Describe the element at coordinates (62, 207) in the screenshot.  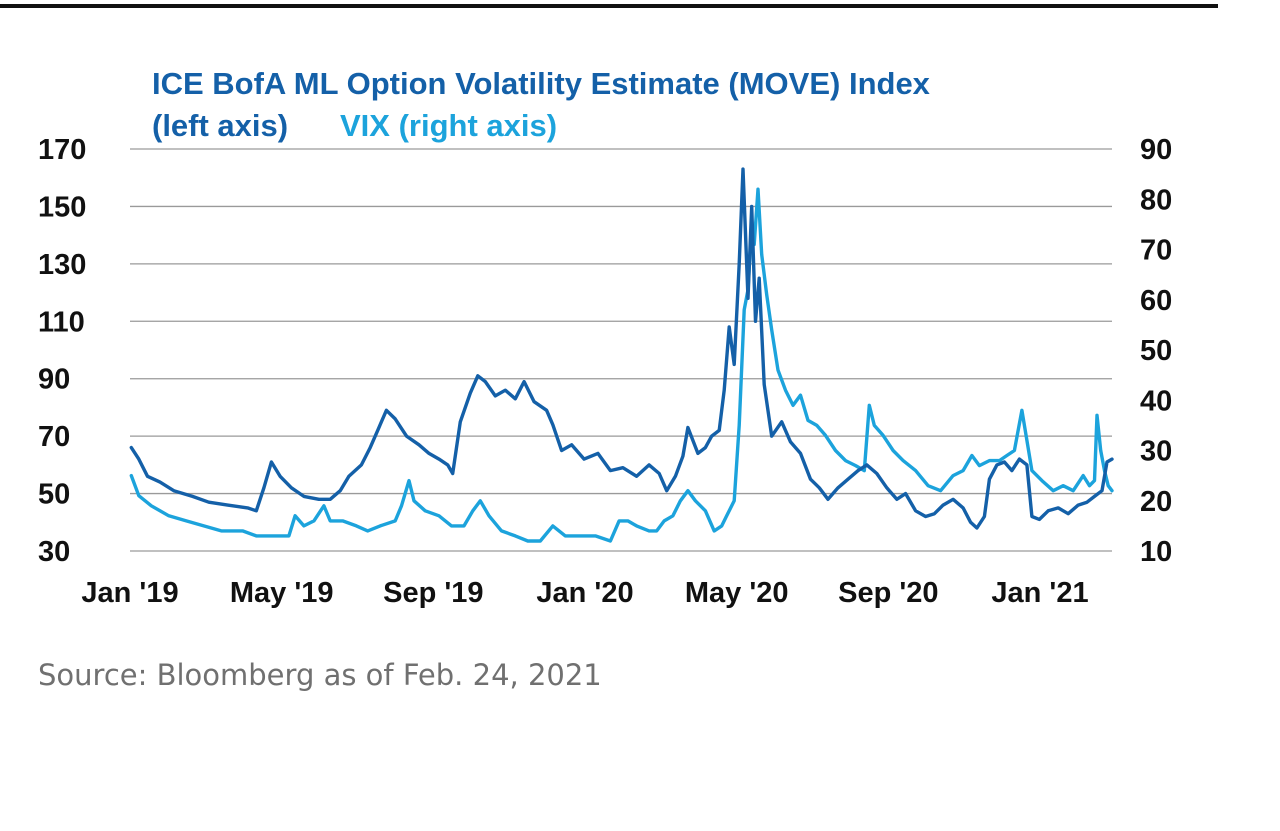
I see `left-tick-label: 150` at that location.